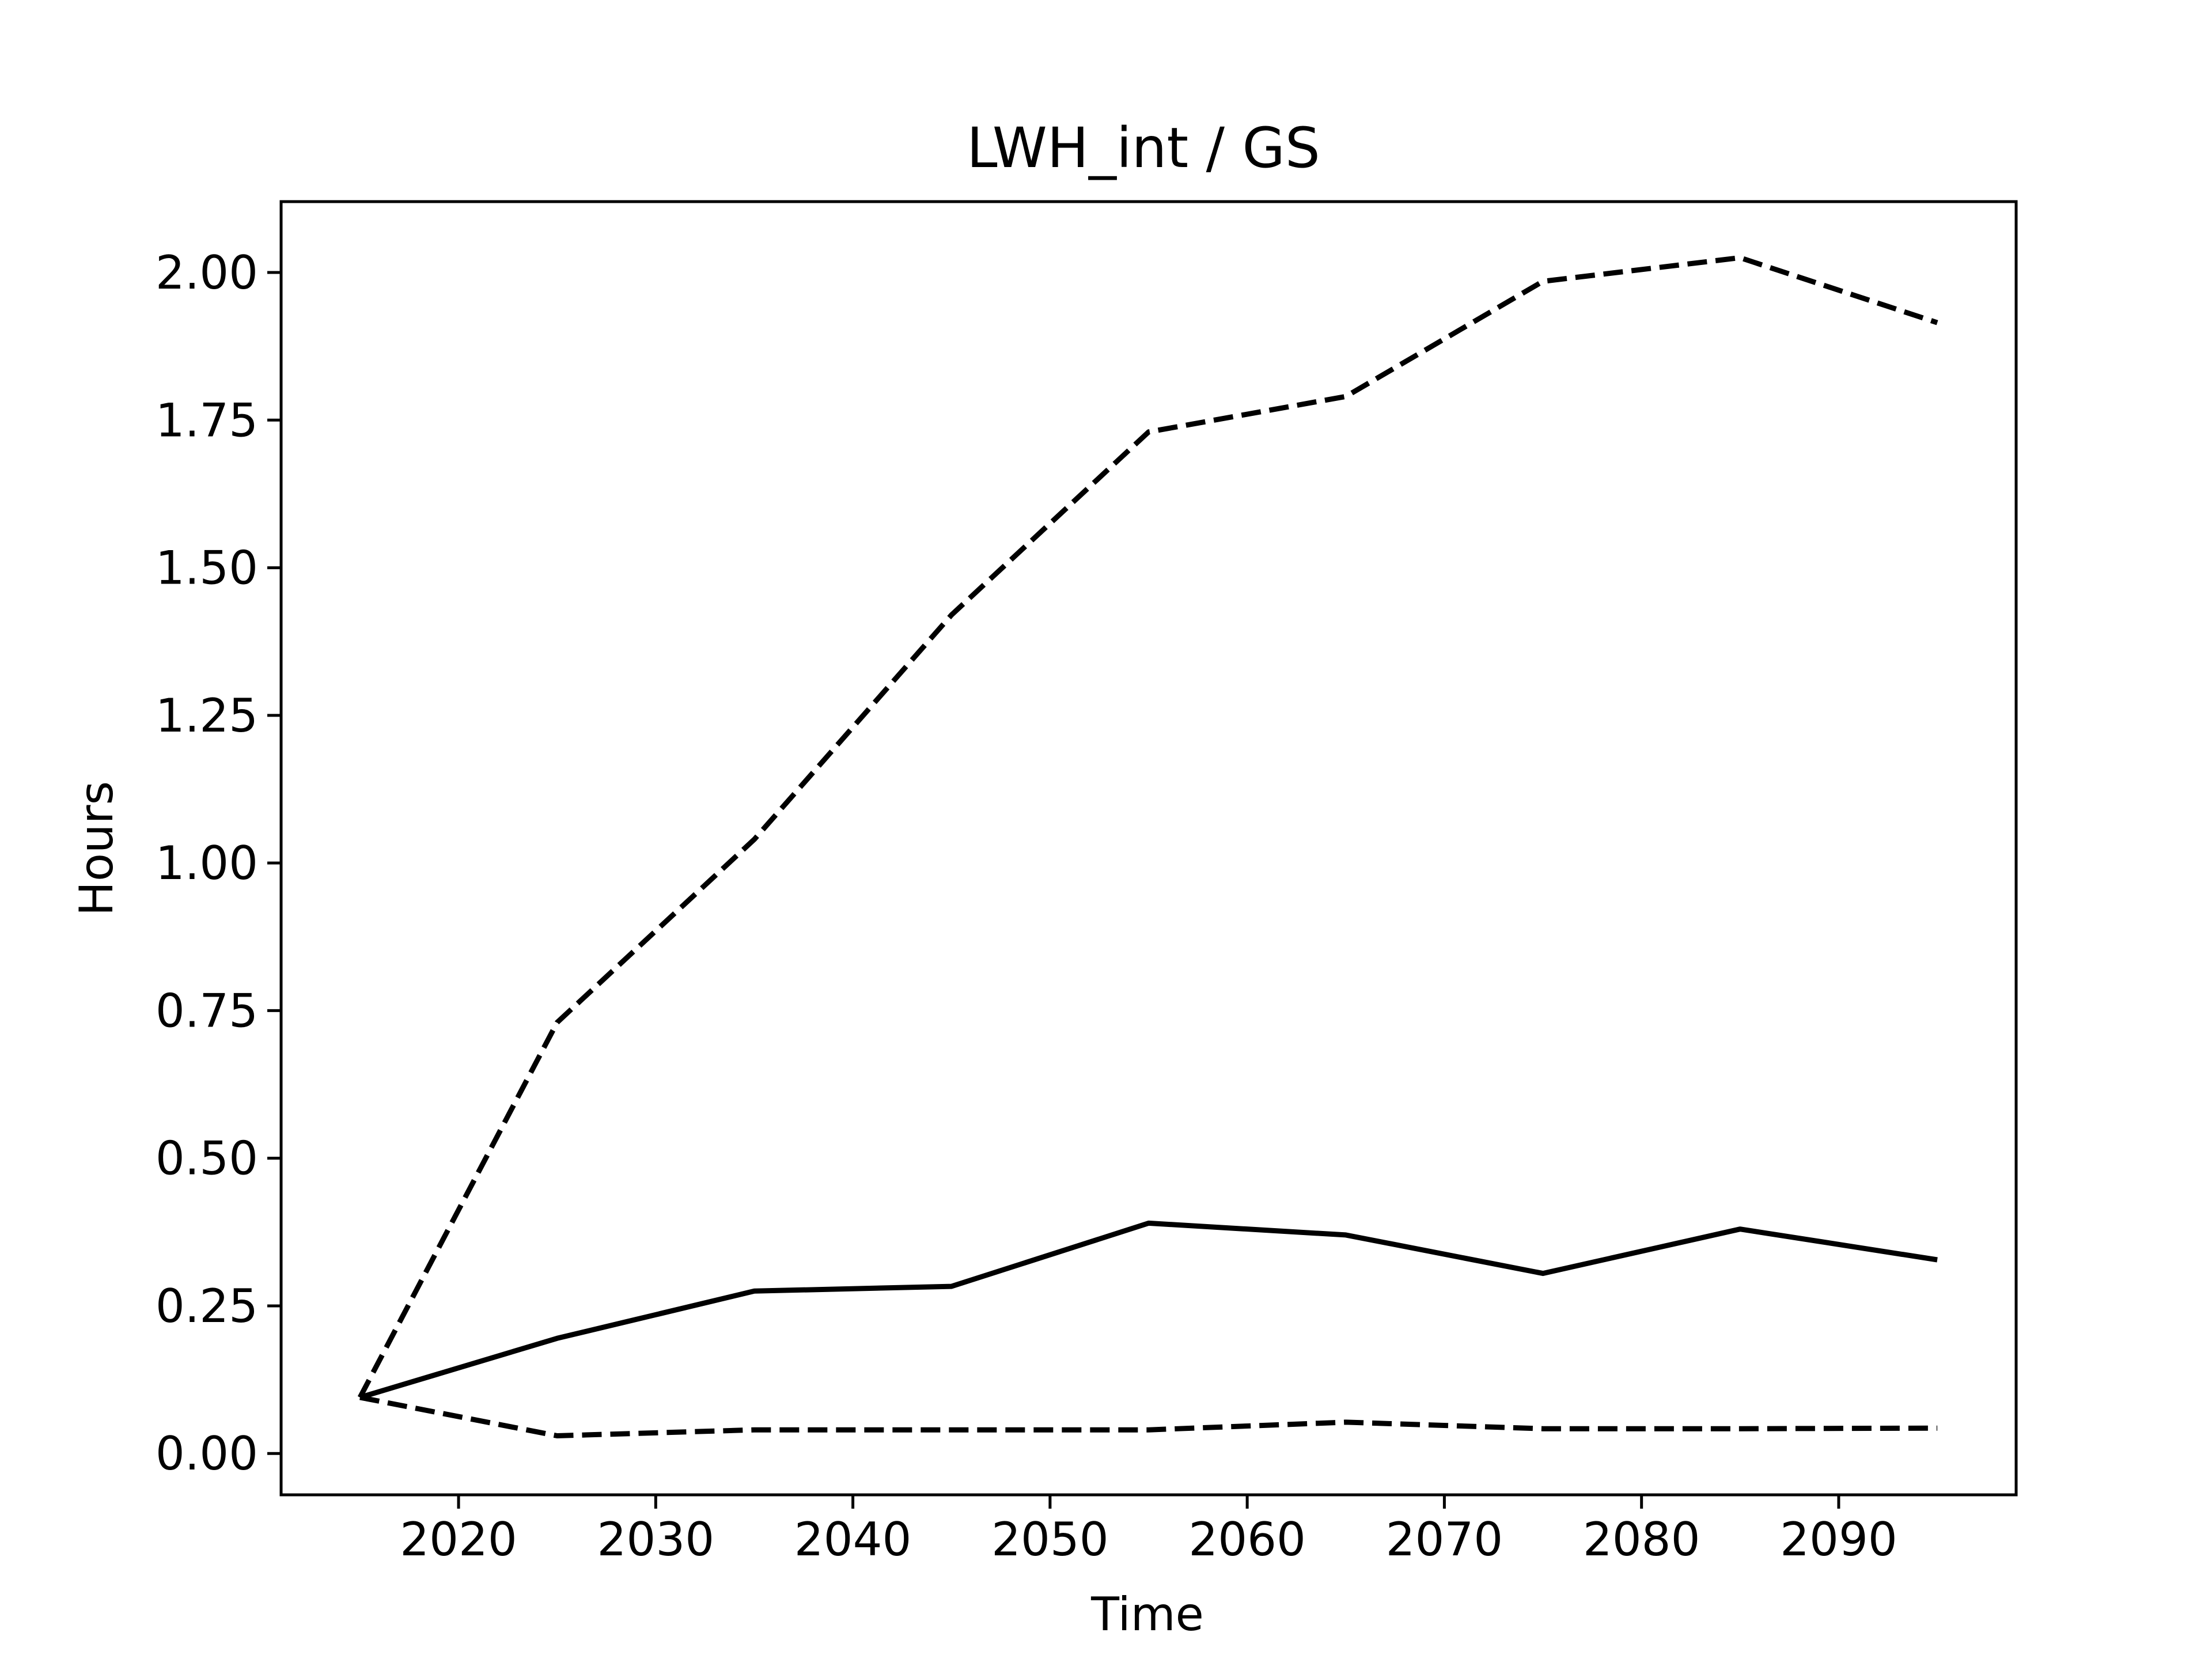  I want to click on y-tick-label: 2.00, so click(207, 273).